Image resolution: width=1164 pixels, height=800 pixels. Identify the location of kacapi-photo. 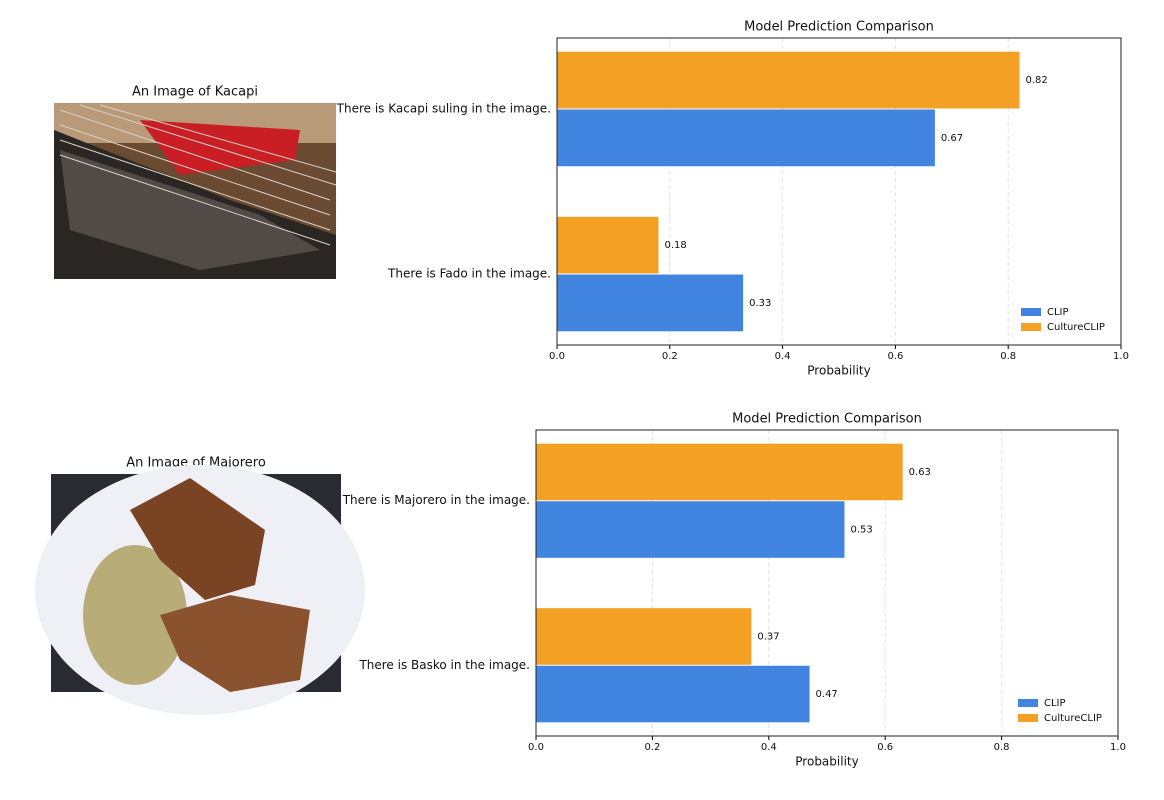
(195, 191).